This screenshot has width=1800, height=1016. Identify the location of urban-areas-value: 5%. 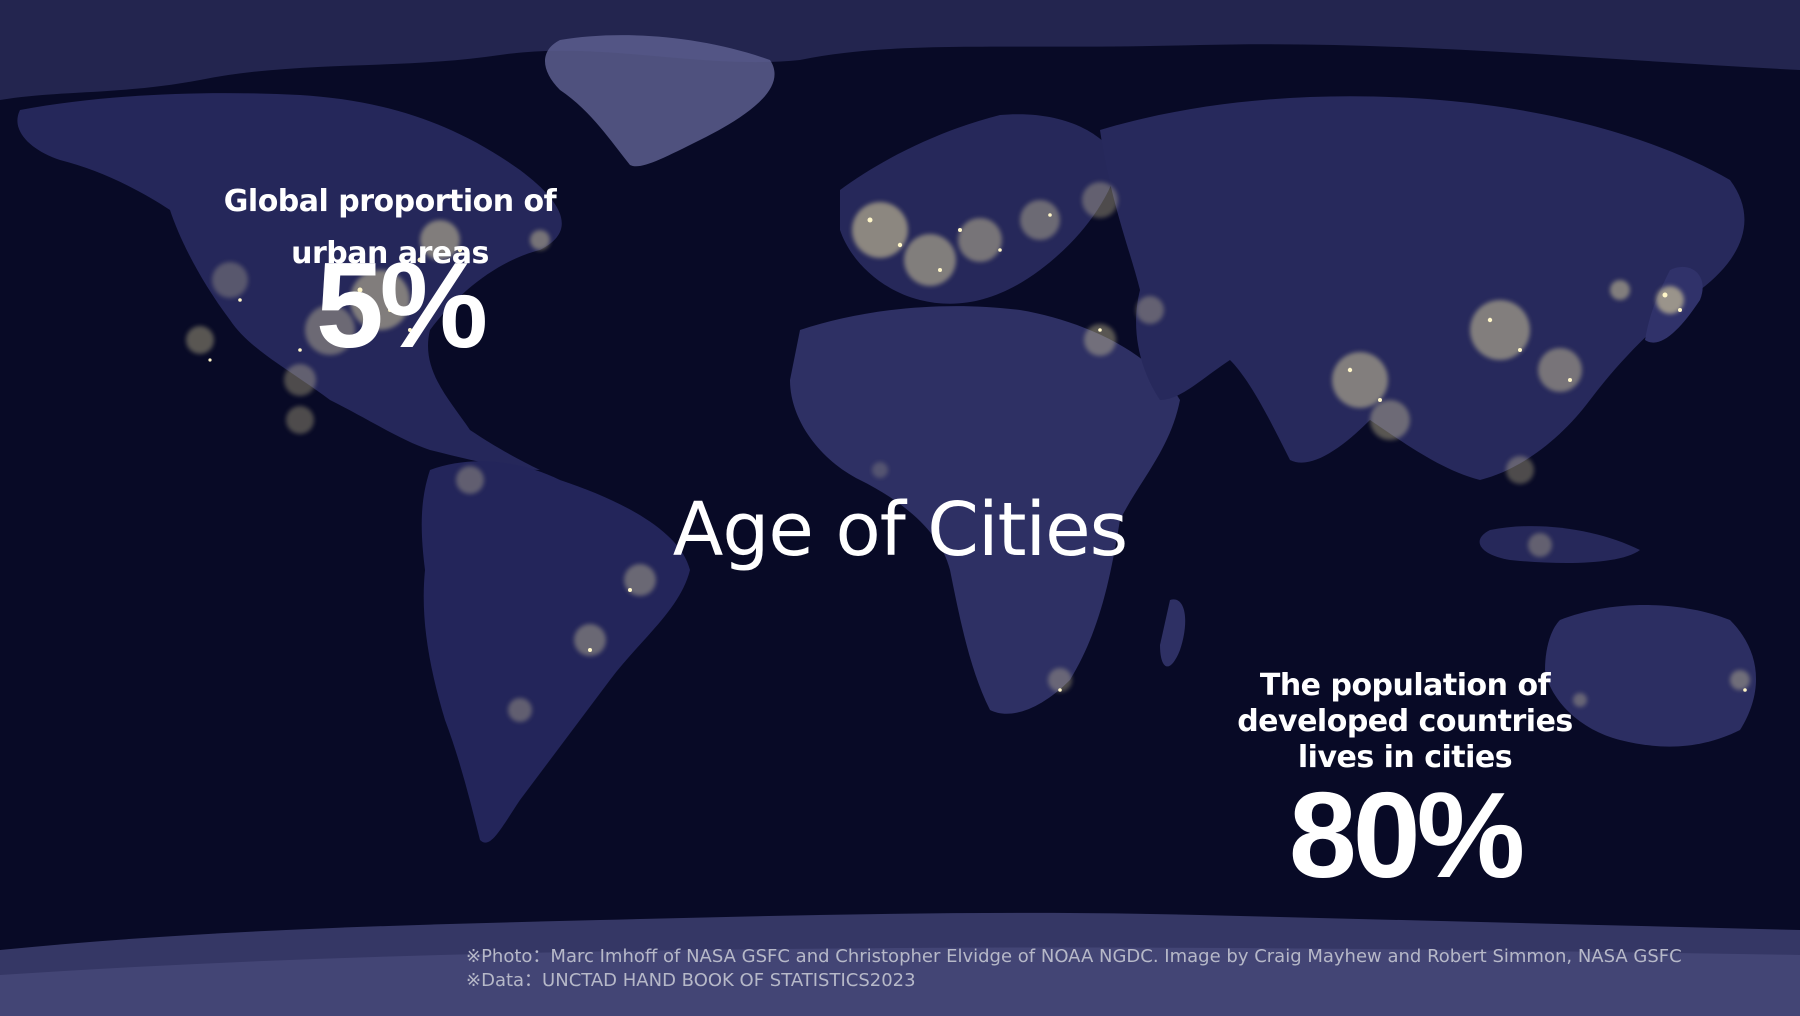
(401, 305).